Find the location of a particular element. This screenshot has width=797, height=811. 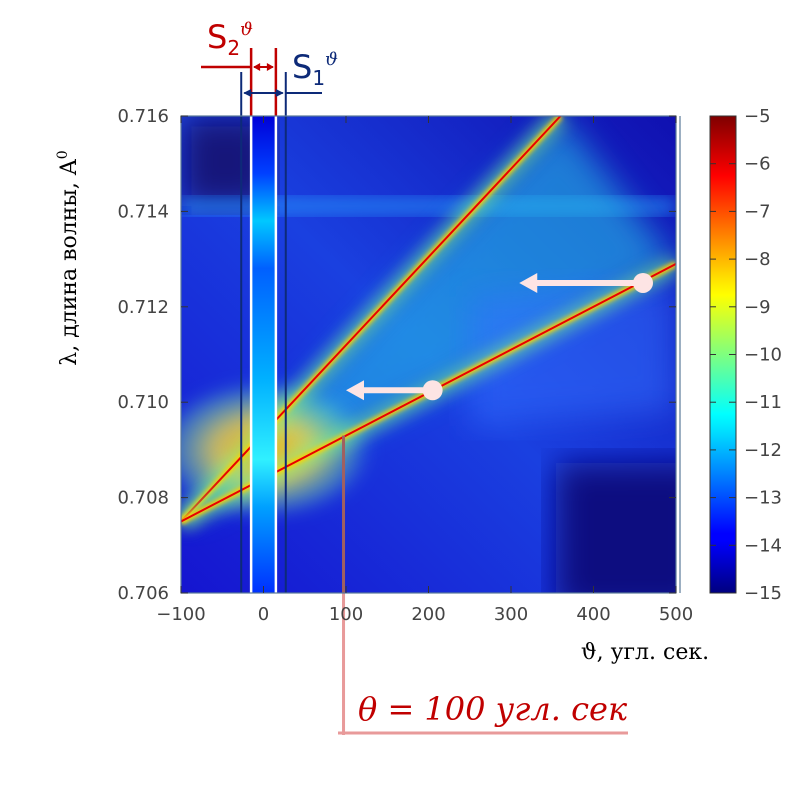

slit-s1-superscript: ϑ is located at coordinates (331, 59).